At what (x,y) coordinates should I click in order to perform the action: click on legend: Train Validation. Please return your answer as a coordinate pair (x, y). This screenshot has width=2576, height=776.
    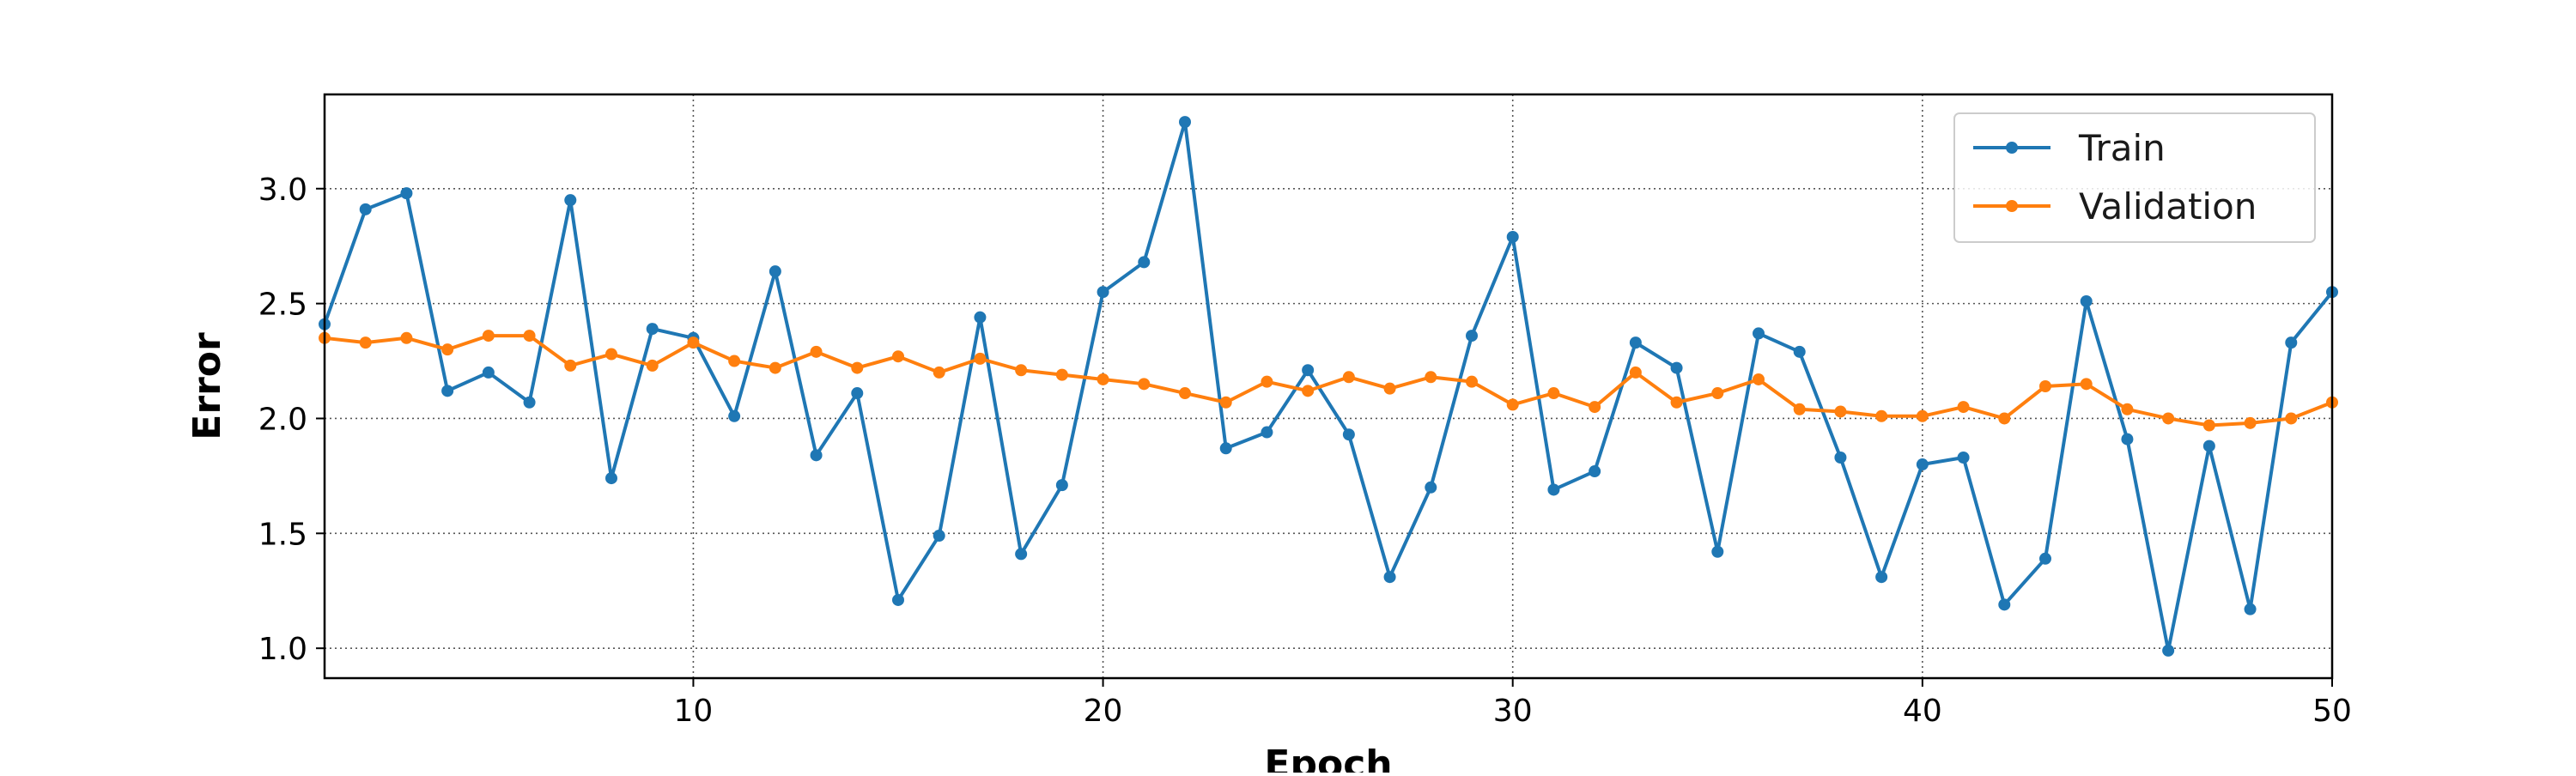
    Looking at the image, I should click on (2134, 177).